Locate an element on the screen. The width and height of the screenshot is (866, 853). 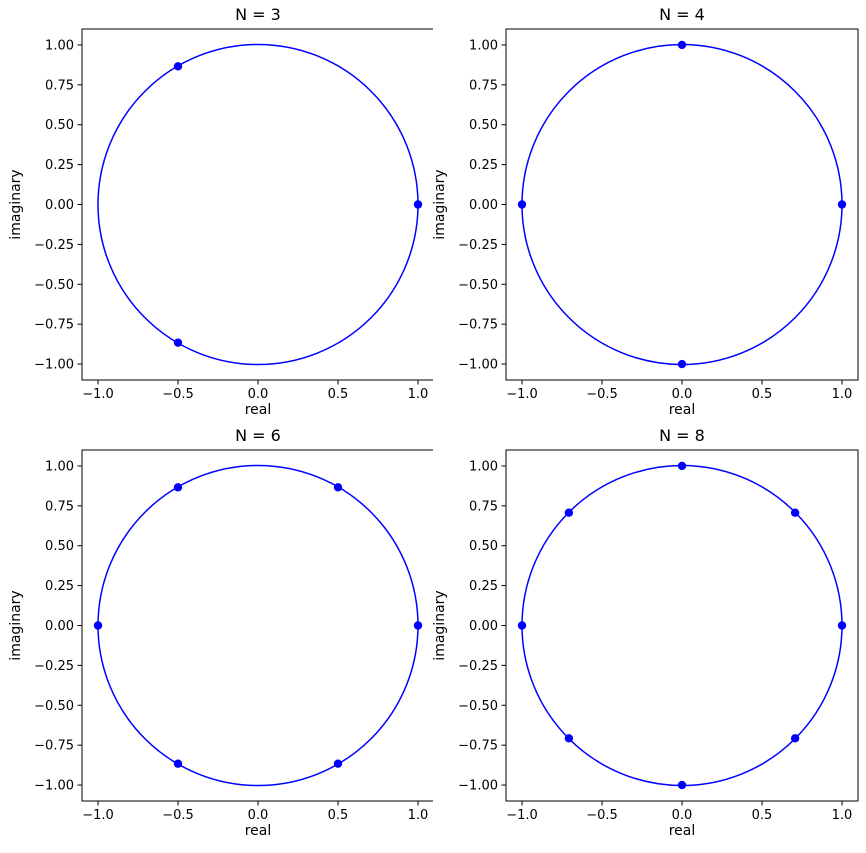
plot-title: N = 6 is located at coordinates (258, 436).